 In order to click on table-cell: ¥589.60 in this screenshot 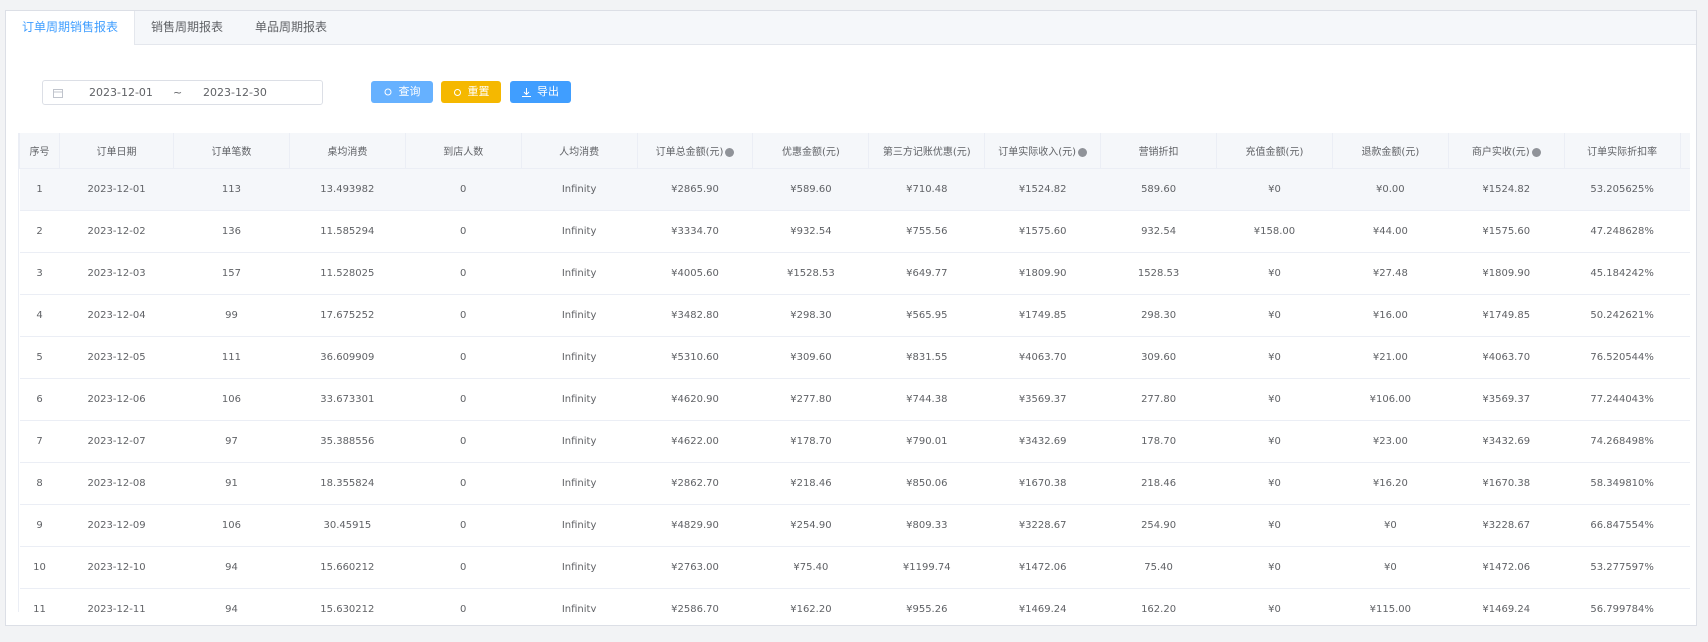, I will do `click(810, 189)`.